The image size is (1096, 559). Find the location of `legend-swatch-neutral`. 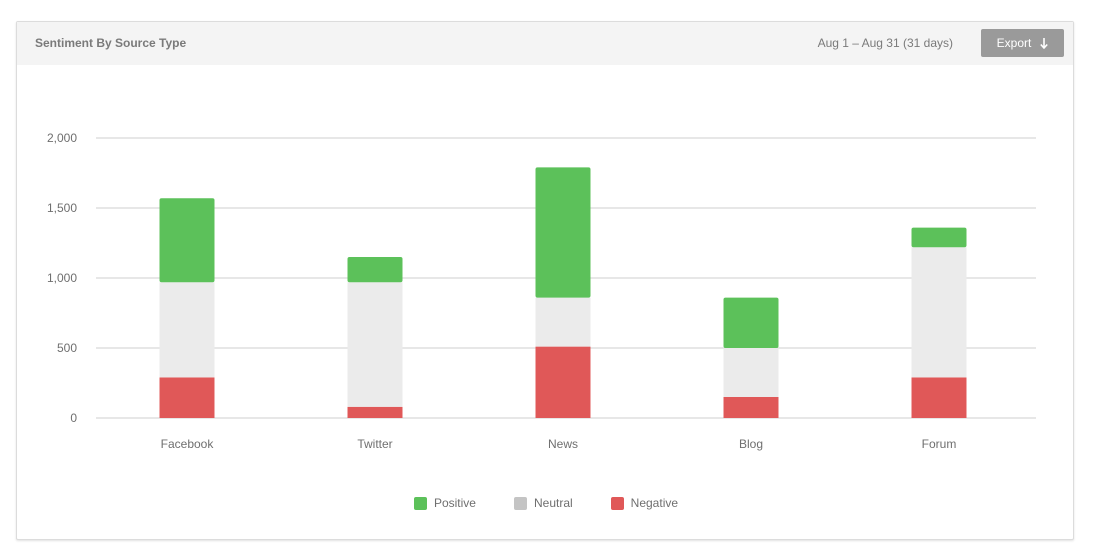

legend-swatch-neutral is located at coordinates (520, 503).